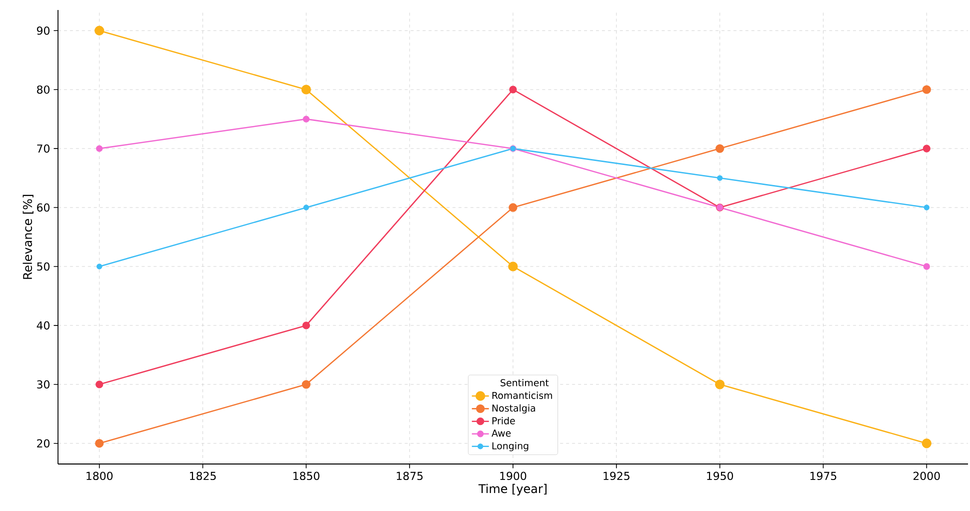 This screenshot has height=511, width=970. I want to click on legend-label: Awe, so click(501, 433).